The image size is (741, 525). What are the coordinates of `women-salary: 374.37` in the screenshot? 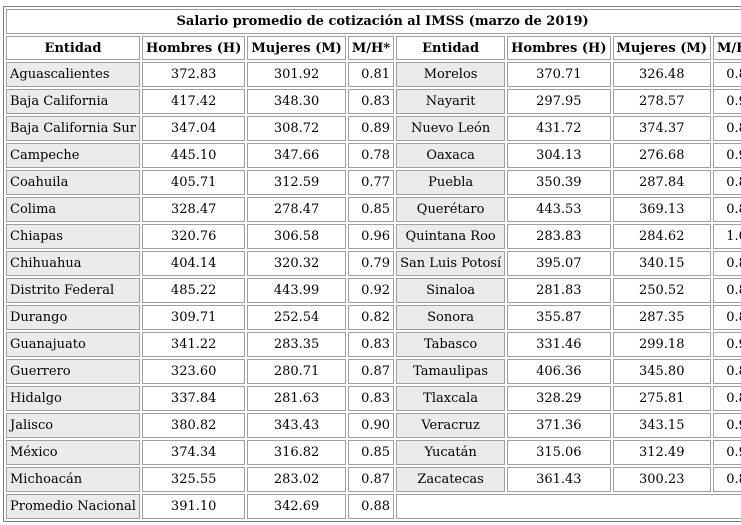 It's located at (661, 128).